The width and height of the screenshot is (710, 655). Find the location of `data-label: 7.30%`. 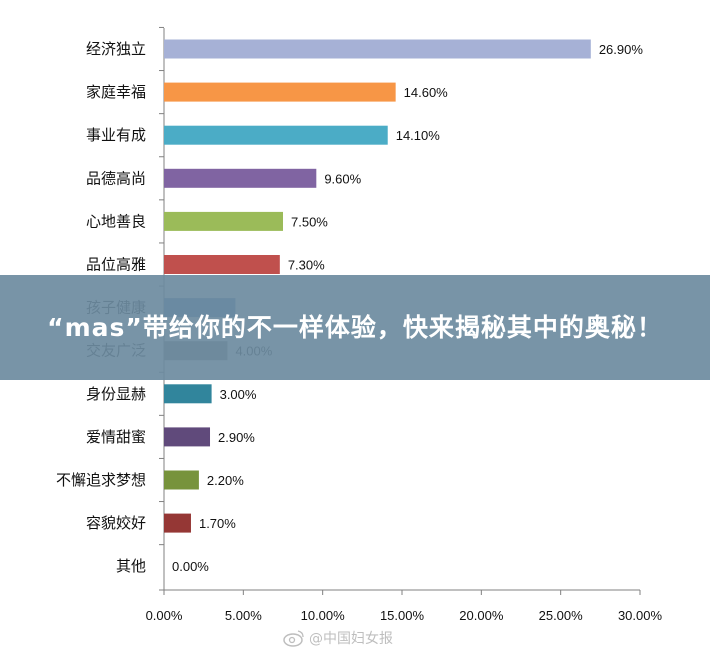

data-label: 7.30% is located at coordinates (306, 265).